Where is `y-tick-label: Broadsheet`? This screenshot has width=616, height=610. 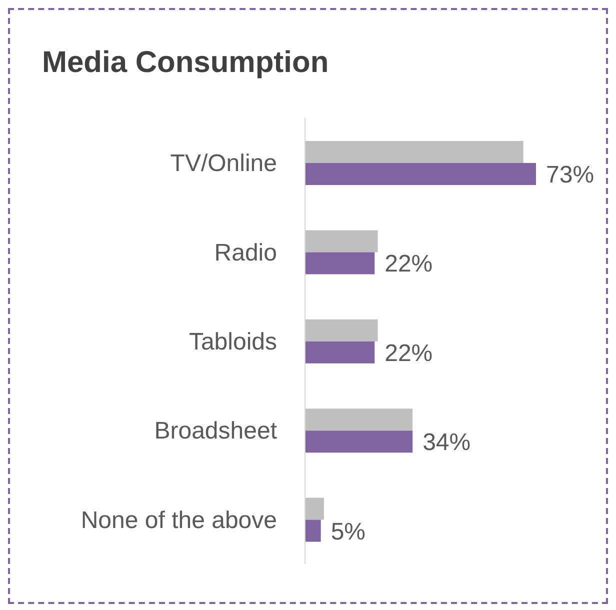 y-tick-label: Broadsheet is located at coordinates (216, 431).